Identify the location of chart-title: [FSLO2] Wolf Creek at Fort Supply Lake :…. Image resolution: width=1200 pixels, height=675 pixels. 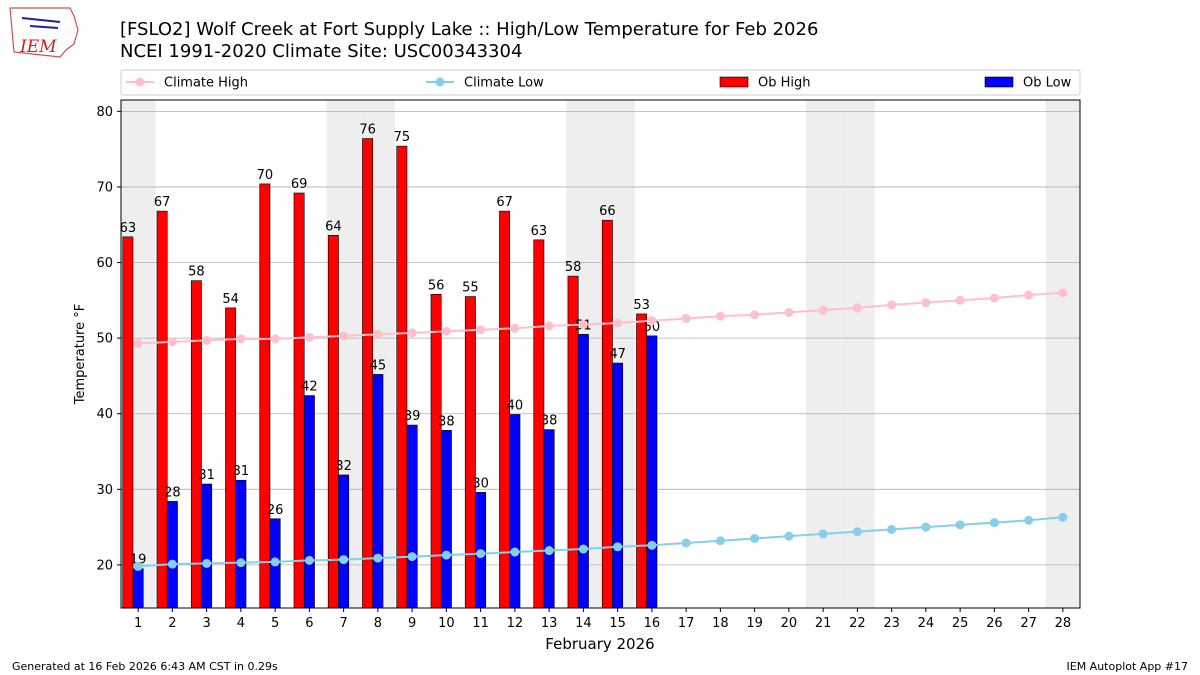
(469, 29).